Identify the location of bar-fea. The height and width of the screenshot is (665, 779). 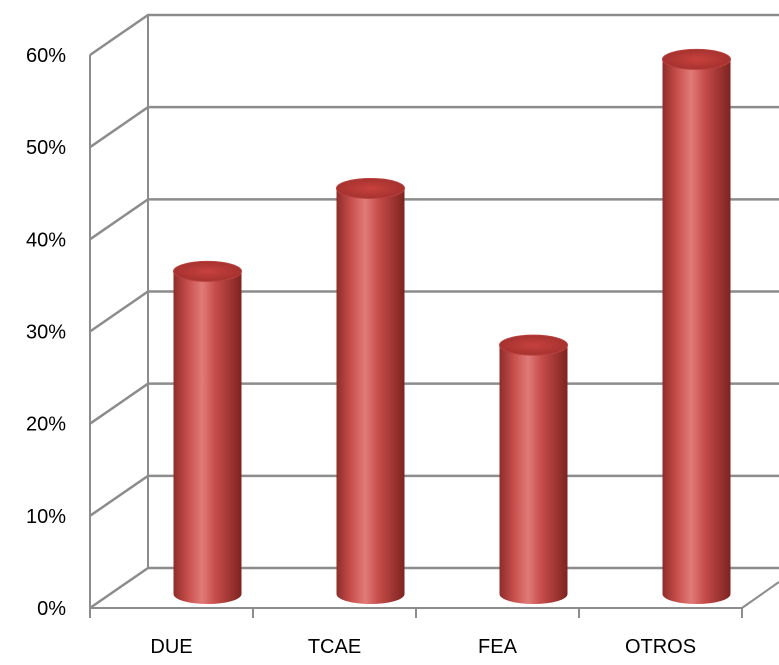
(533, 469).